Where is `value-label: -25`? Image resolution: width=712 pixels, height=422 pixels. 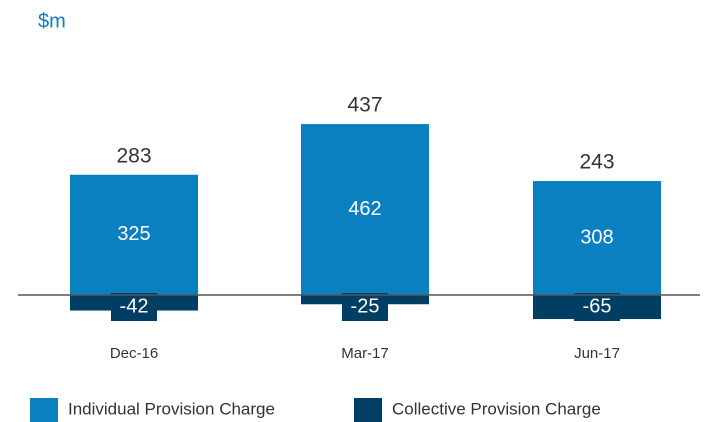 value-label: -25 is located at coordinates (365, 306).